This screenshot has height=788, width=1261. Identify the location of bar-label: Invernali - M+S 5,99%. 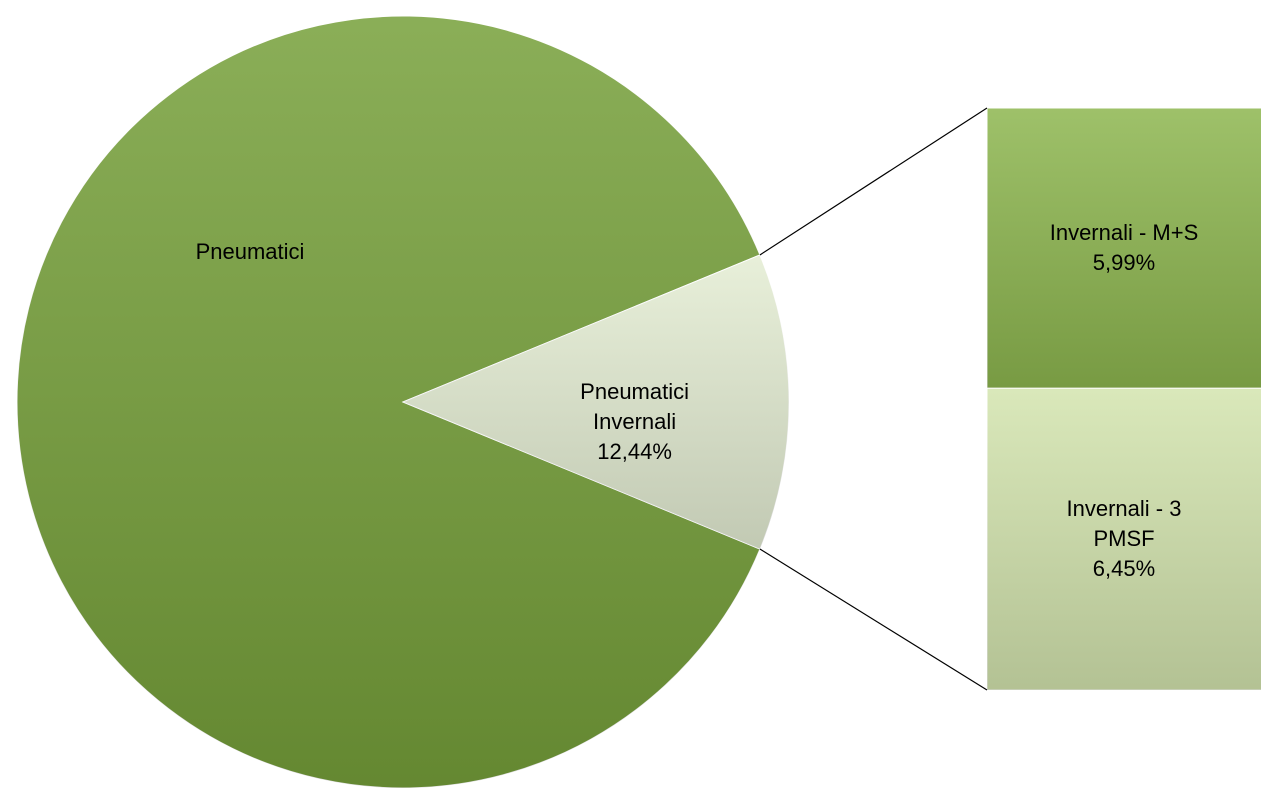
(1124, 248).